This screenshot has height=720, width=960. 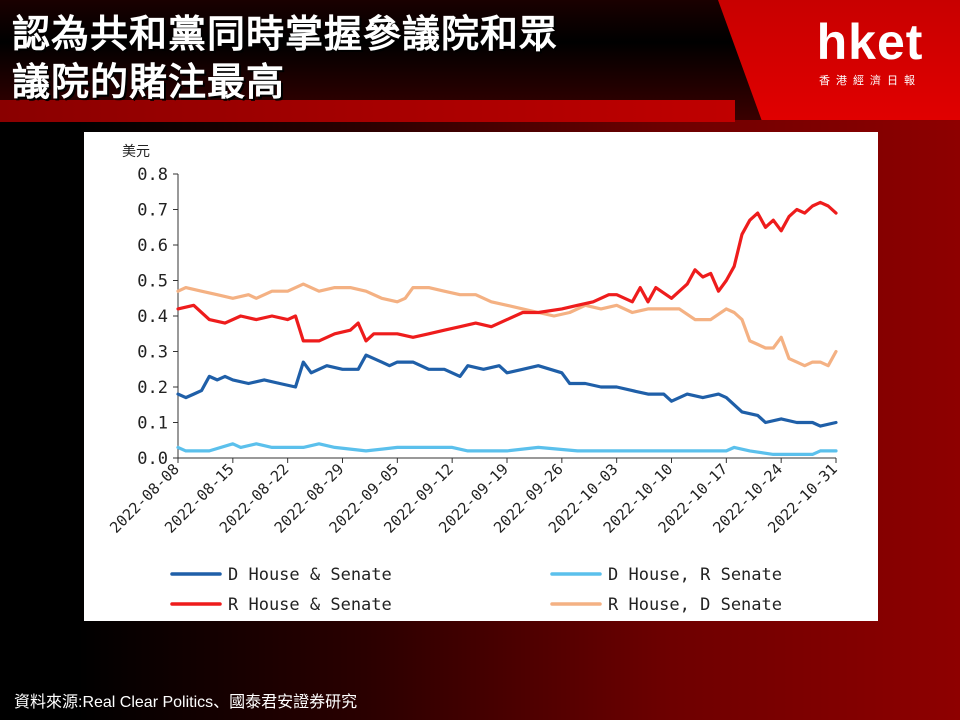 What do you see at coordinates (152, 175) in the screenshot?
I see `y-tick-label: 0.8` at bounding box center [152, 175].